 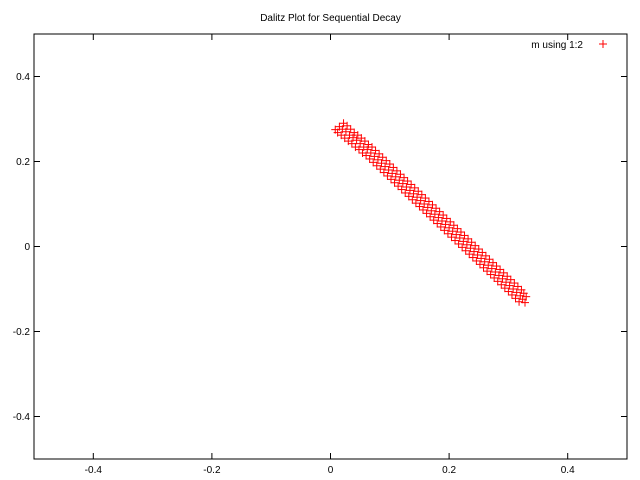 I want to click on legend: m using 1:2, so click(x=569, y=45).